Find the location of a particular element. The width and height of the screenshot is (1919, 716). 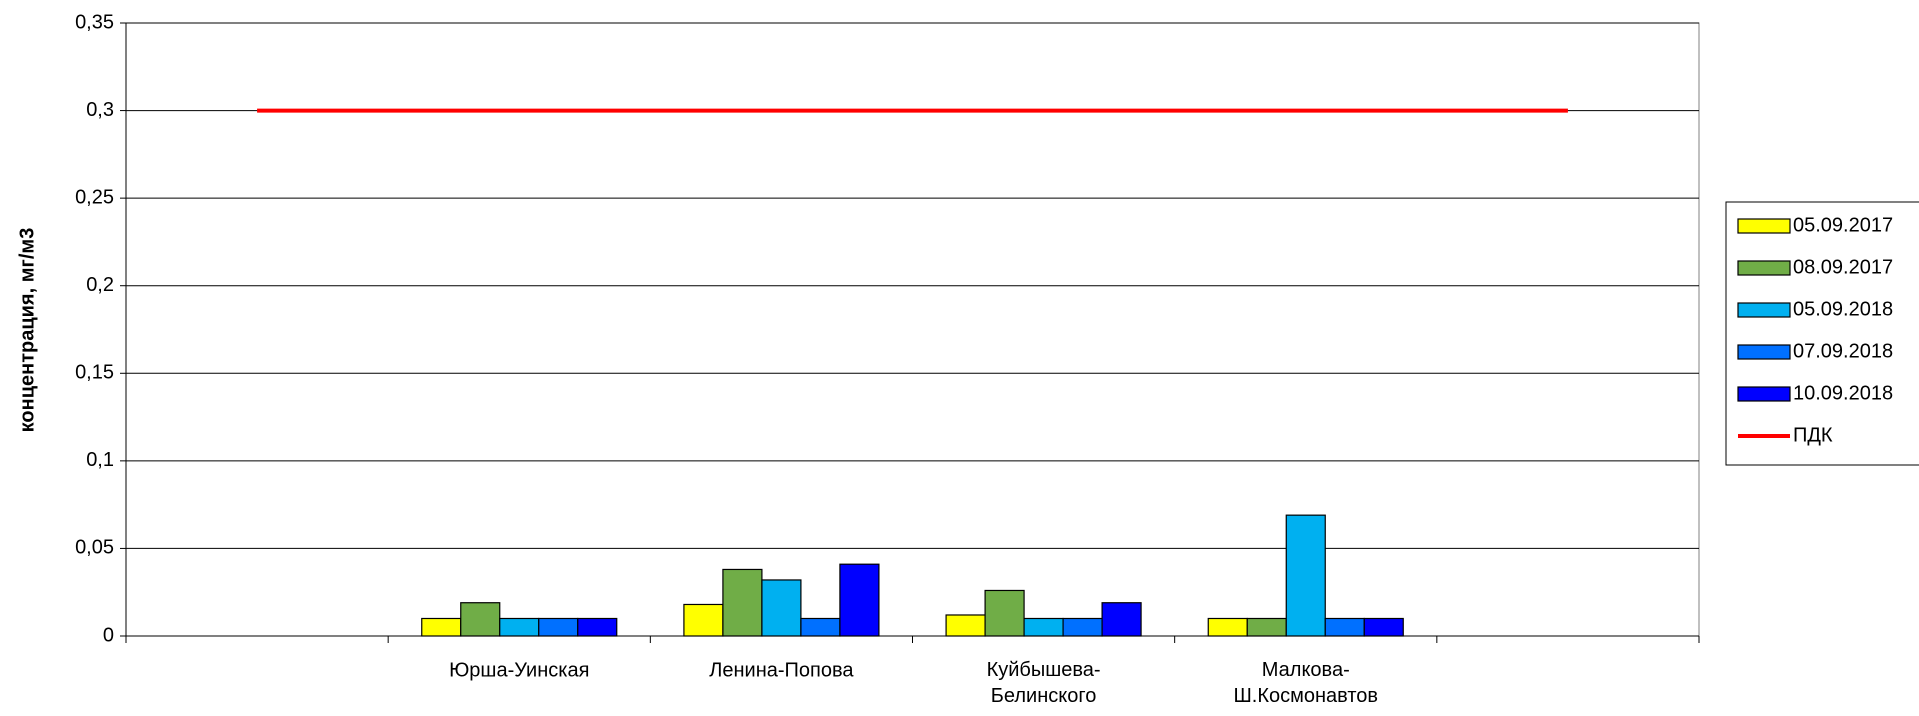

x-tick-label: Ленина-Попова is located at coordinates (781, 670).